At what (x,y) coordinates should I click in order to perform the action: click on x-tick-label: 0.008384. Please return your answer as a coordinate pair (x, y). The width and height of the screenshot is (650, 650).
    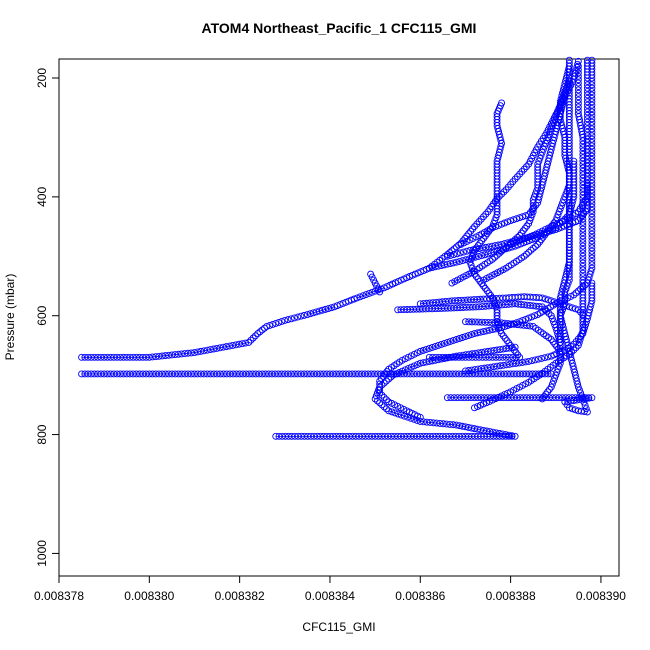
    Looking at the image, I should click on (330, 596).